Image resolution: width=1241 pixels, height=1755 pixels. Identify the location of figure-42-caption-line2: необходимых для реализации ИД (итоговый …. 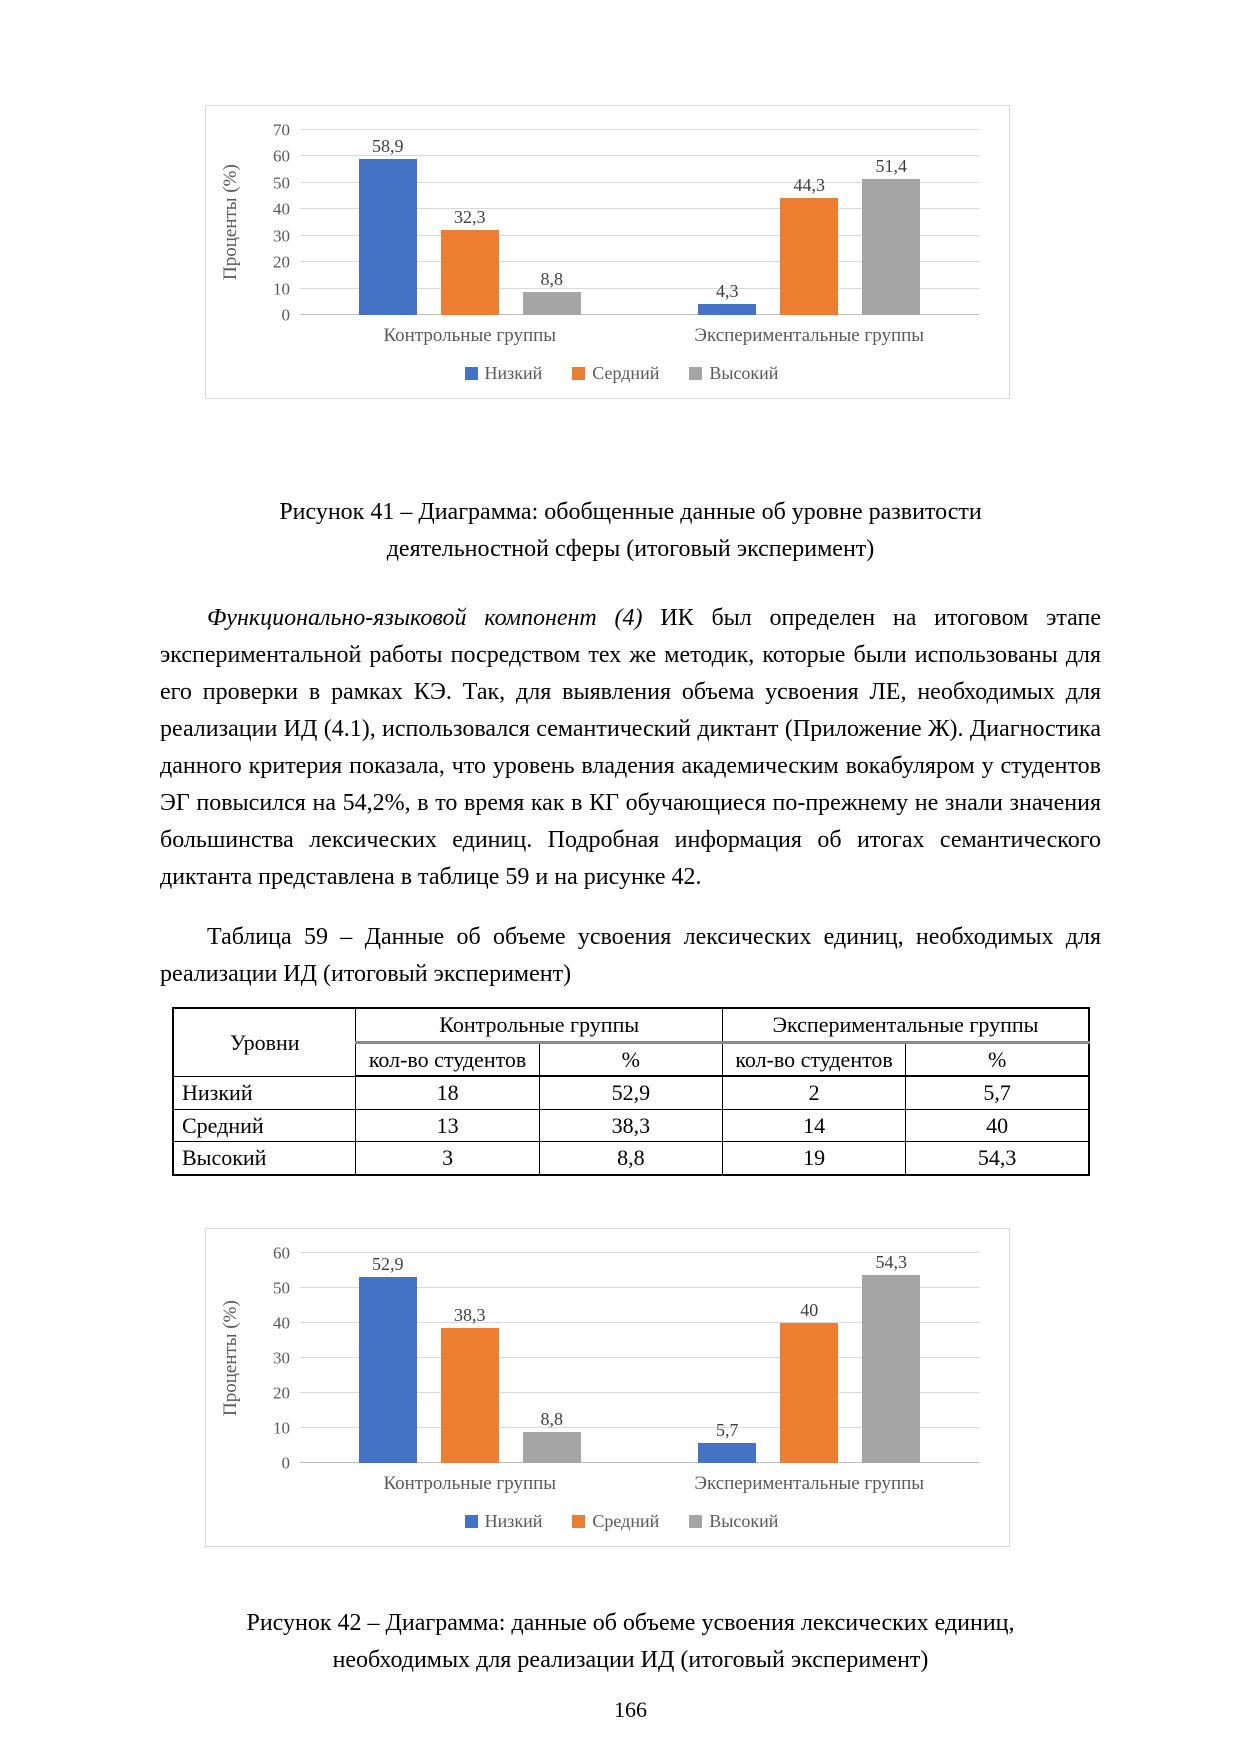
(630, 1659).